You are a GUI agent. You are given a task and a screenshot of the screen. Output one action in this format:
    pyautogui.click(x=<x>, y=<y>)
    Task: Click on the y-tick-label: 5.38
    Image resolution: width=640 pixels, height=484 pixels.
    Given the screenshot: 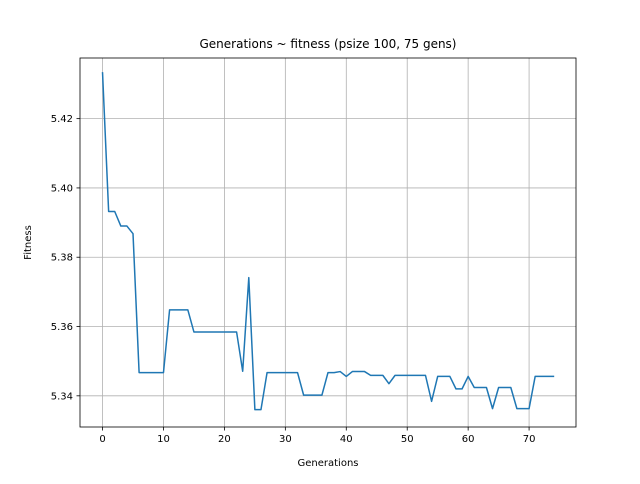 What is the action you would take?
    pyautogui.click(x=62, y=258)
    